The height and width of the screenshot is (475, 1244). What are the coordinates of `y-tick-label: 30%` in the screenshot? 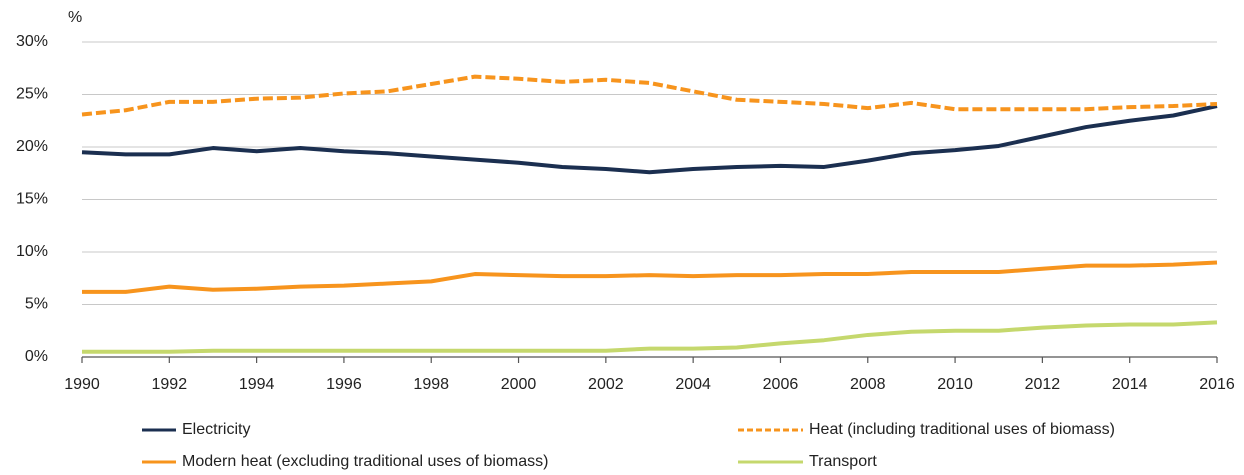 It's located at (32, 41).